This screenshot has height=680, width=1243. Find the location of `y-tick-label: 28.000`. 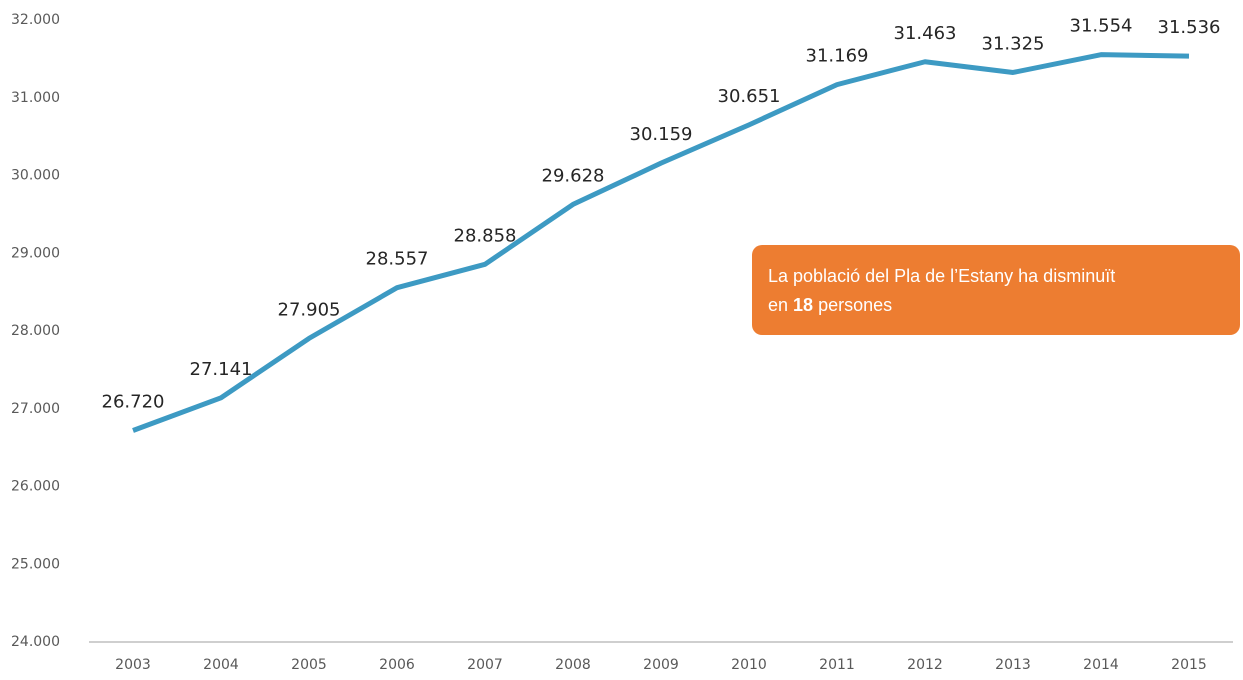

y-tick-label: 28.000 is located at coordinates (35, 331).